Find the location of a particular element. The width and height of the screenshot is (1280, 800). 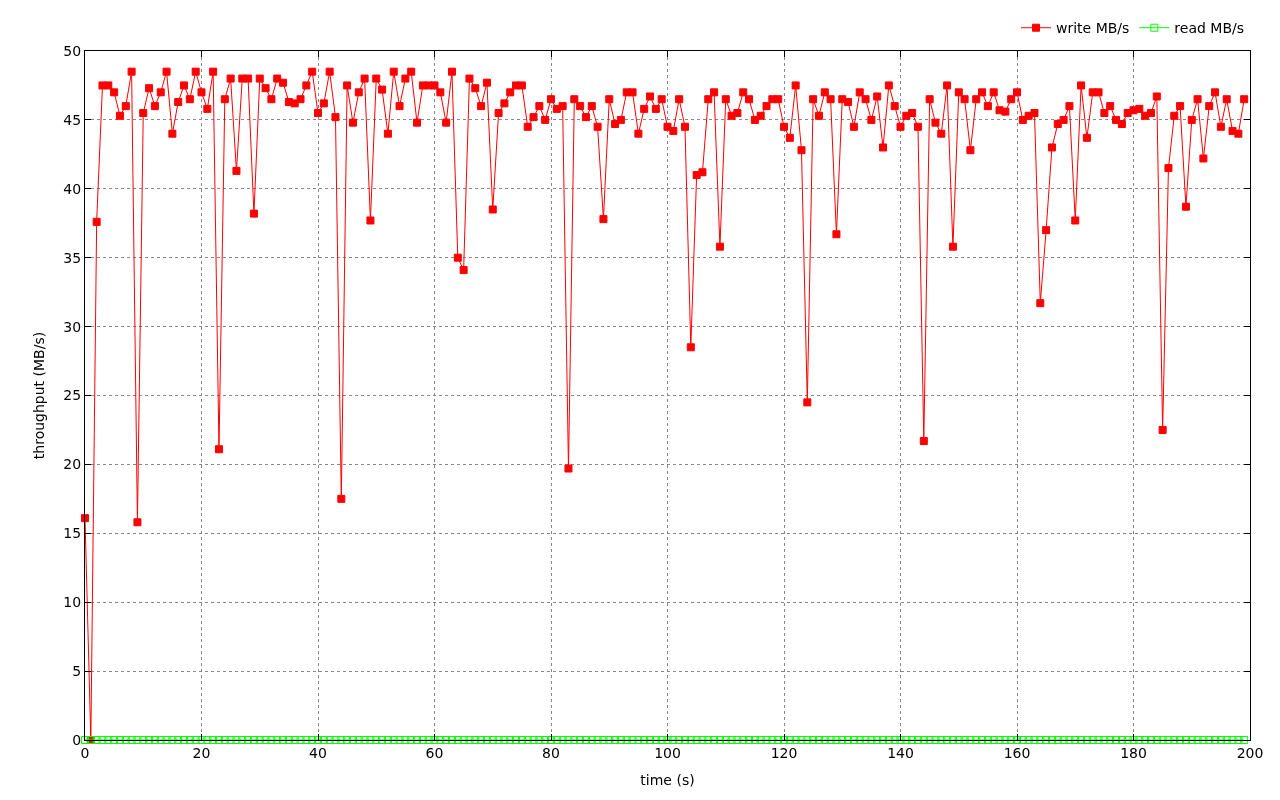

x-tick-label: 200 is located at coordinates (1250, 752).